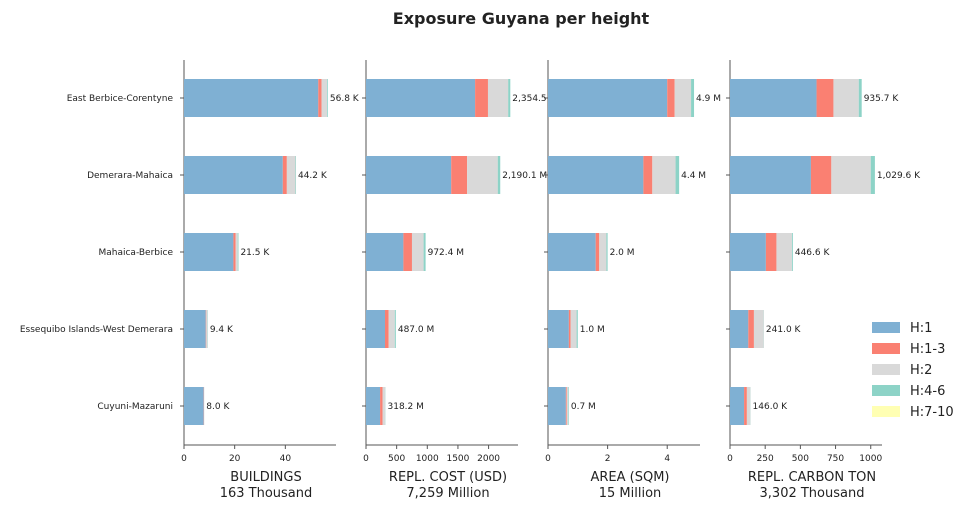 This screenshot has height=510, width=972. What do you see at coordinates (447, 493) in the screenshot?
I see `x-axis-total: 7,259 Million` at bounding box center [447, 493].